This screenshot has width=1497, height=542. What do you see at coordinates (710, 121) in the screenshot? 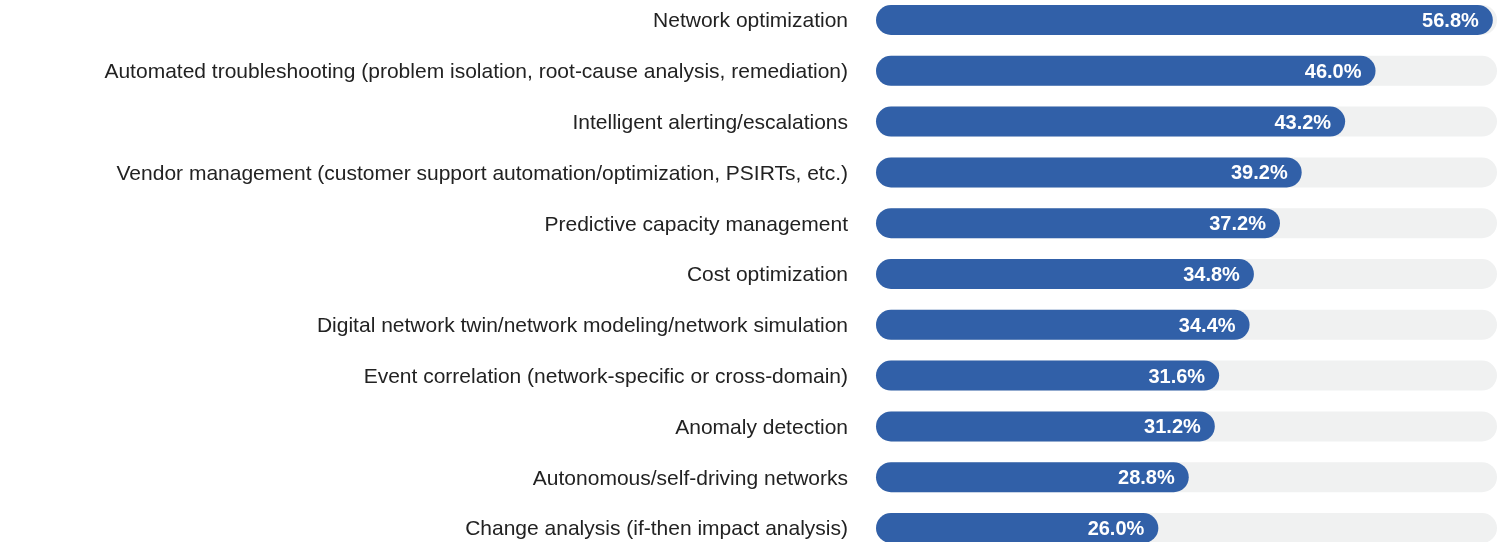
I see `y-tick-label: Intelligent alerting/escalations` at bounding box center [710, 121].